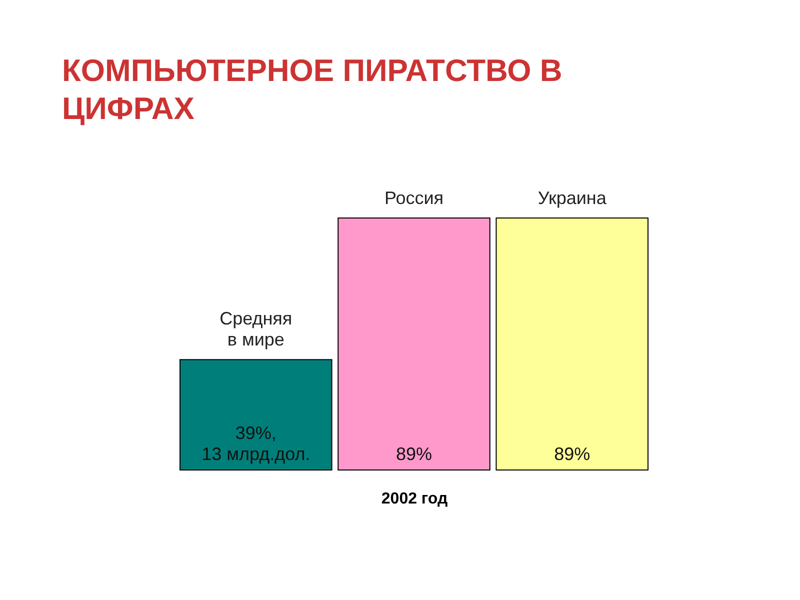 This screenshot has width=800, height=600. Describe the element at coordinates (256, 329) in the screenshot. I see `x-tick-label: Средняя в мире` at that location.